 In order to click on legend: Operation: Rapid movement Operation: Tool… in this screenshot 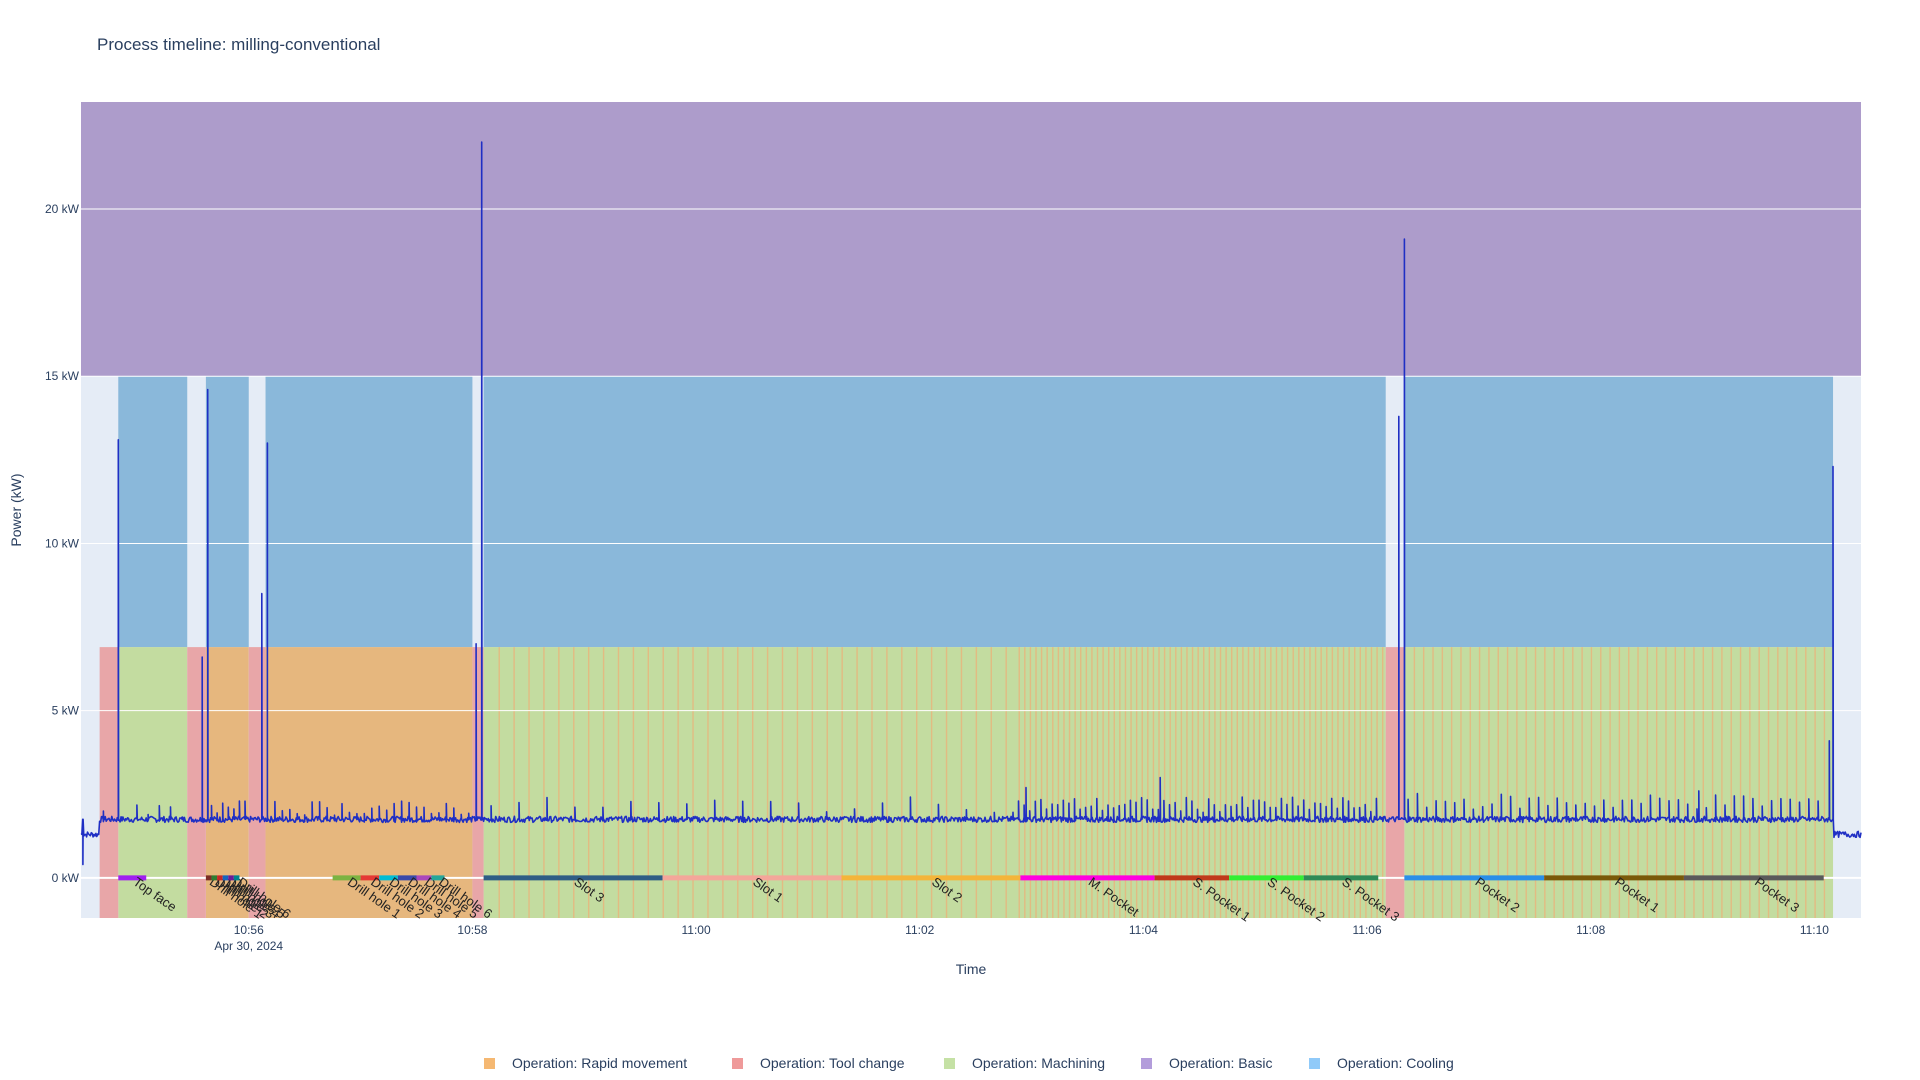, I will do `click(969, 1063)`.